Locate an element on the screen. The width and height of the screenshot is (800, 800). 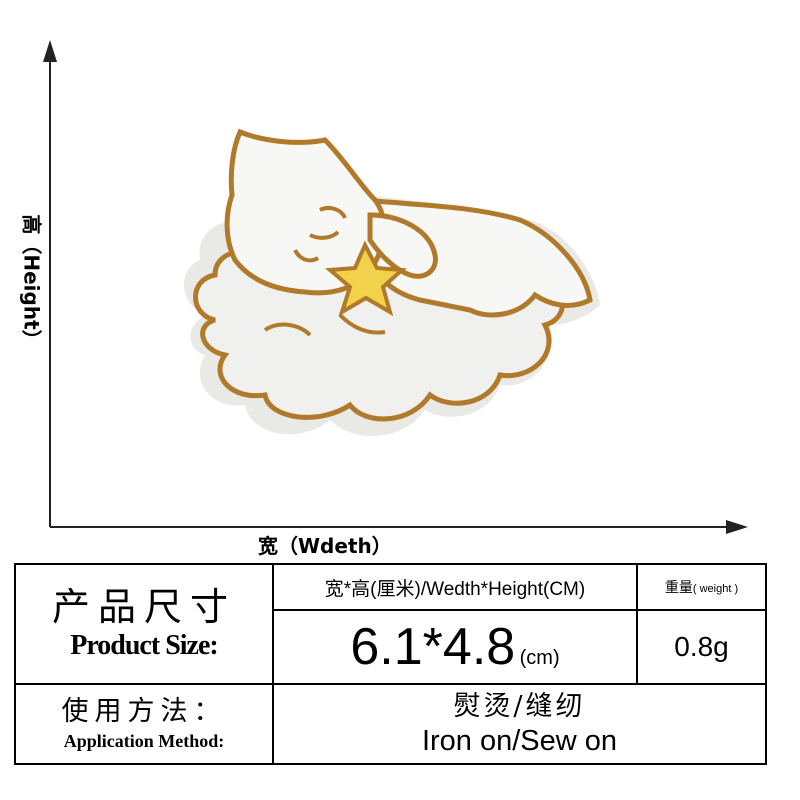
size-value-cell: 6.1*4.8 (cm) is located at coordinates (455, 647).